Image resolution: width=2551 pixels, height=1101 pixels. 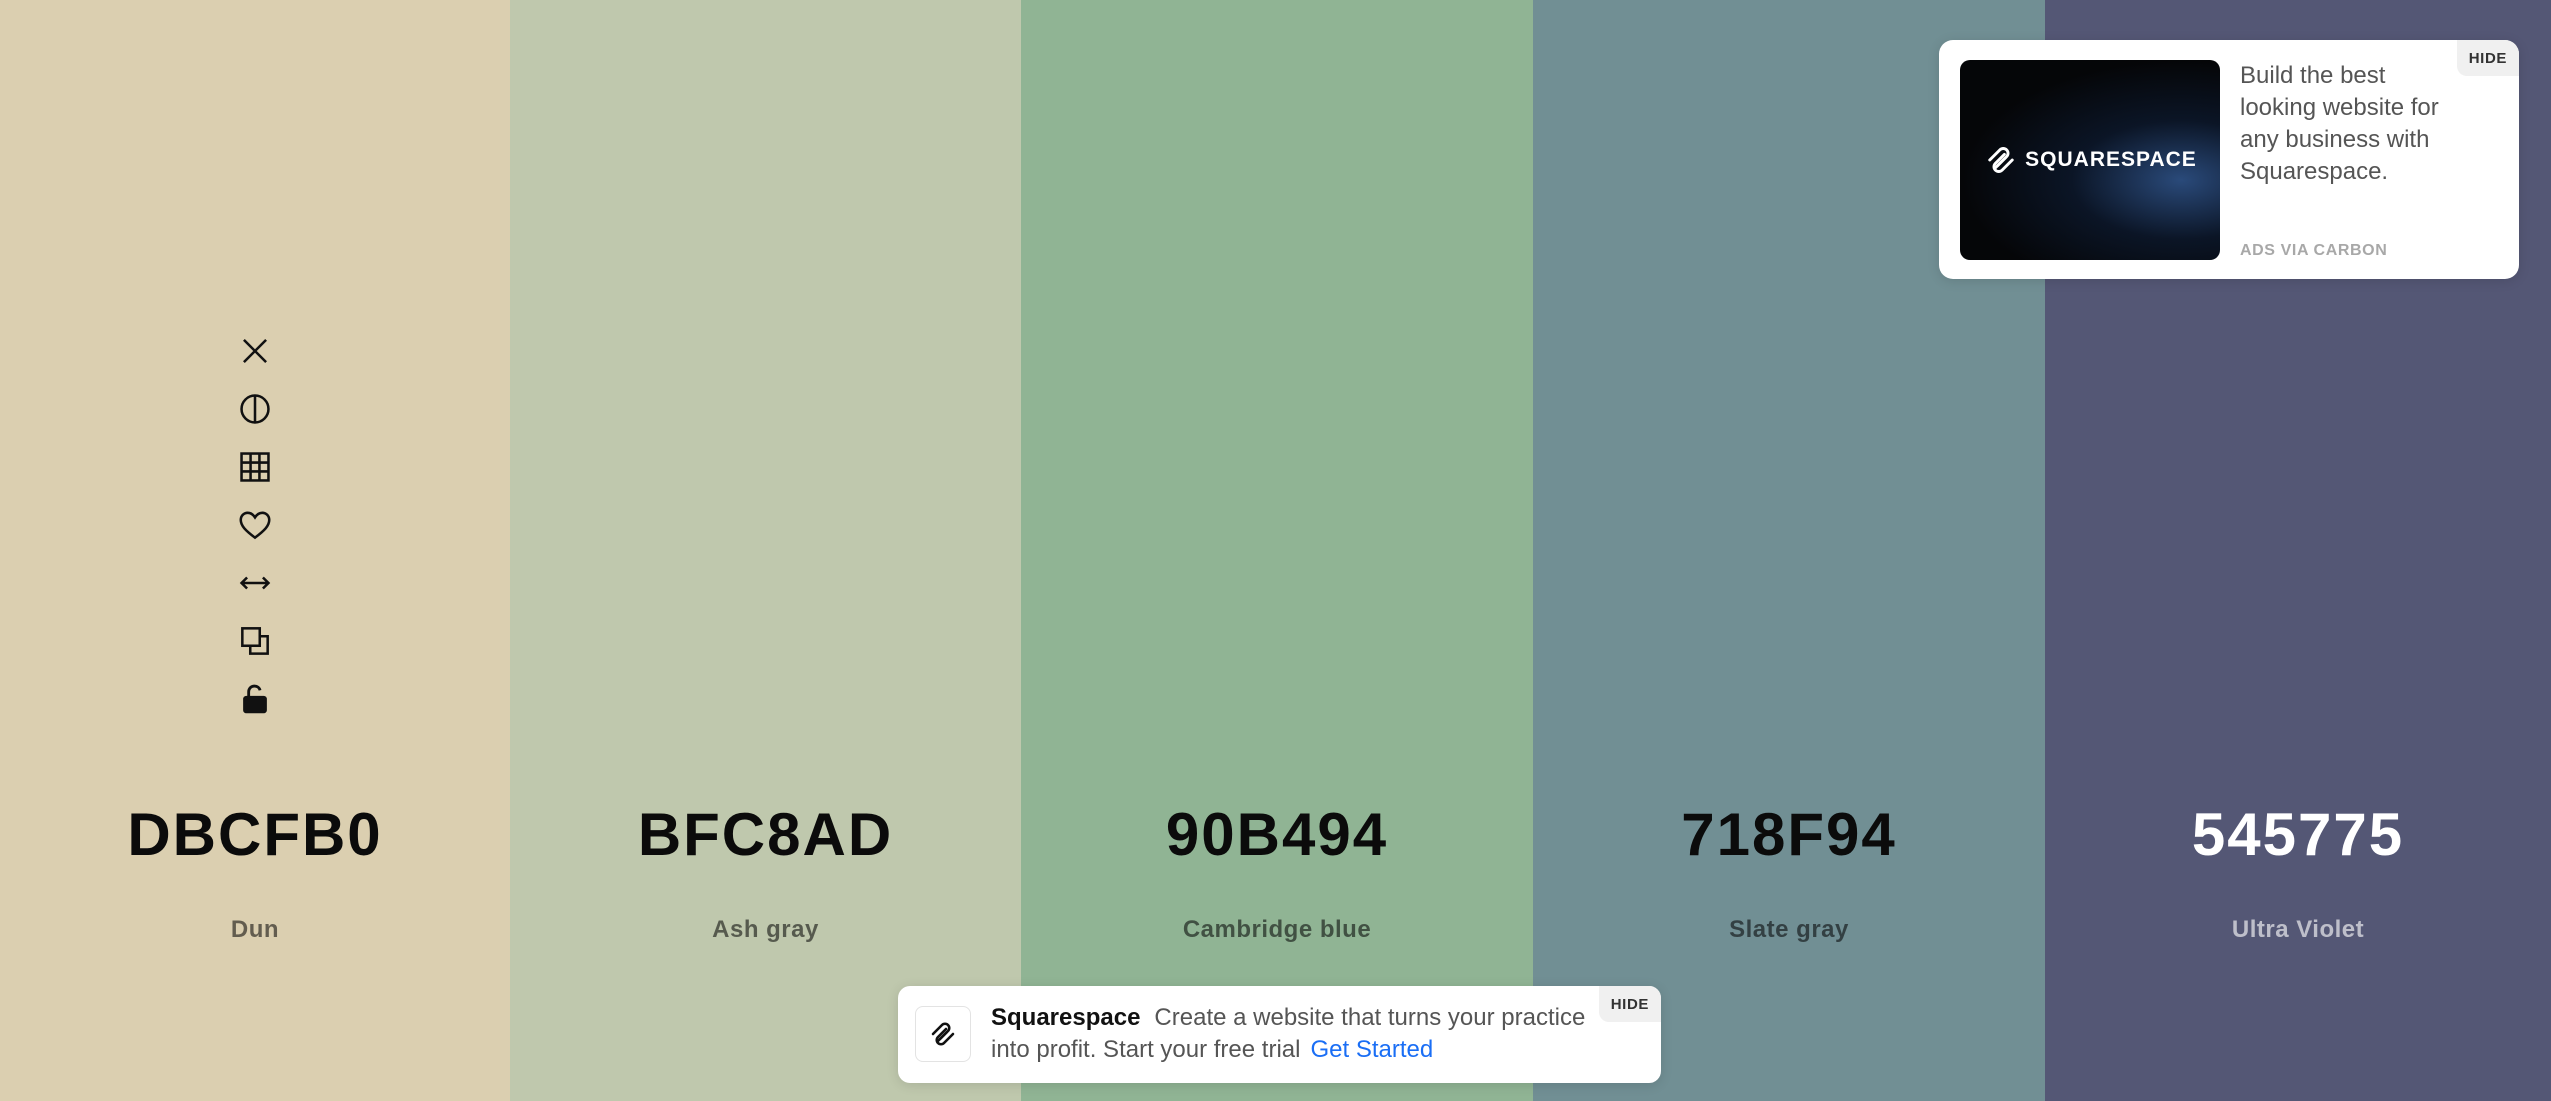 What do you see at coordinates (1789, 834) in the screenshot?
I see `color-hex-4: 718F94` at bounding box center [1789, 834].